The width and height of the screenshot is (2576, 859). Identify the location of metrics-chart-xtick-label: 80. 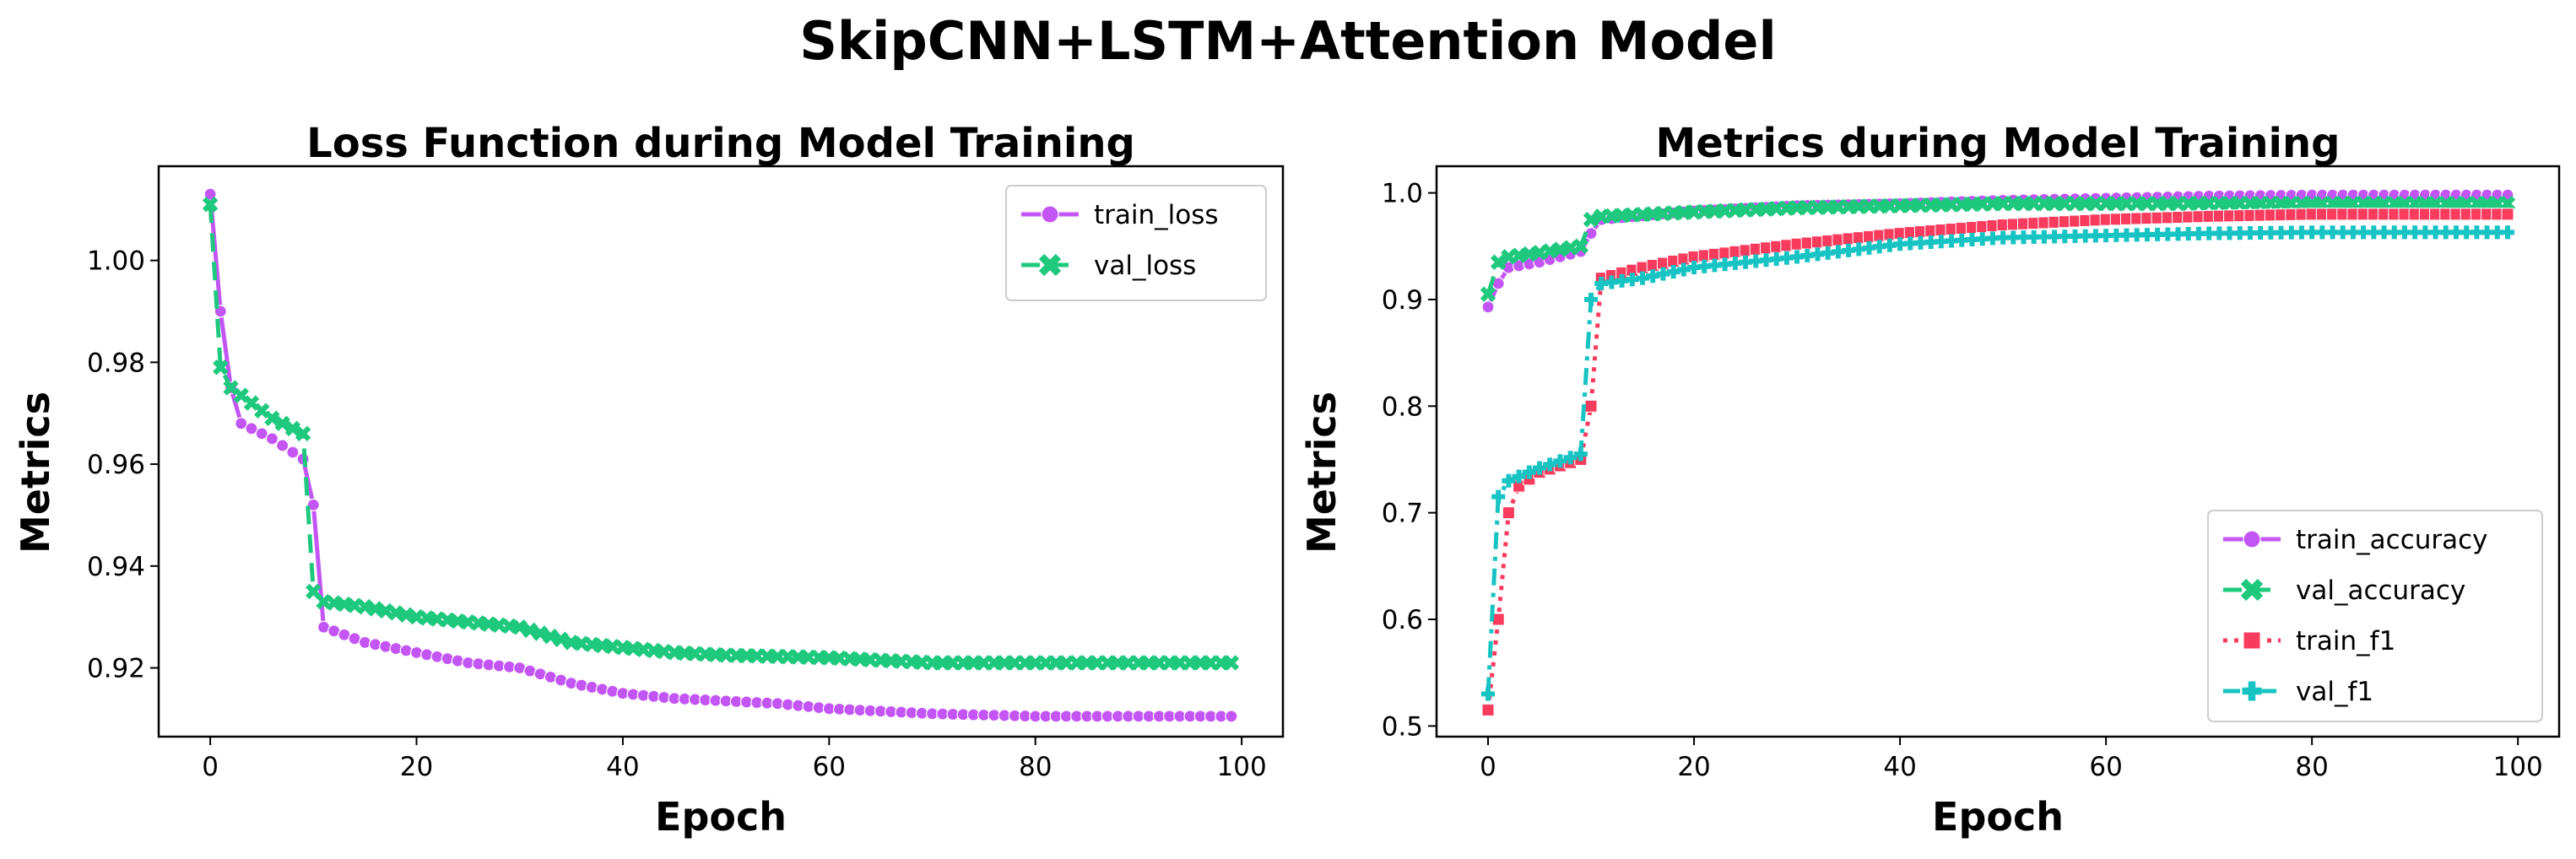
(2311, 767).